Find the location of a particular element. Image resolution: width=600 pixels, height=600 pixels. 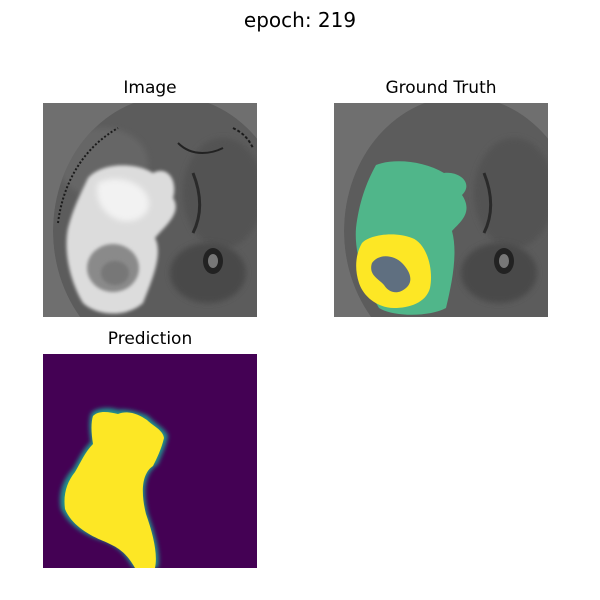

ground-truth-overlay-image is located at coordinates (441, 210).